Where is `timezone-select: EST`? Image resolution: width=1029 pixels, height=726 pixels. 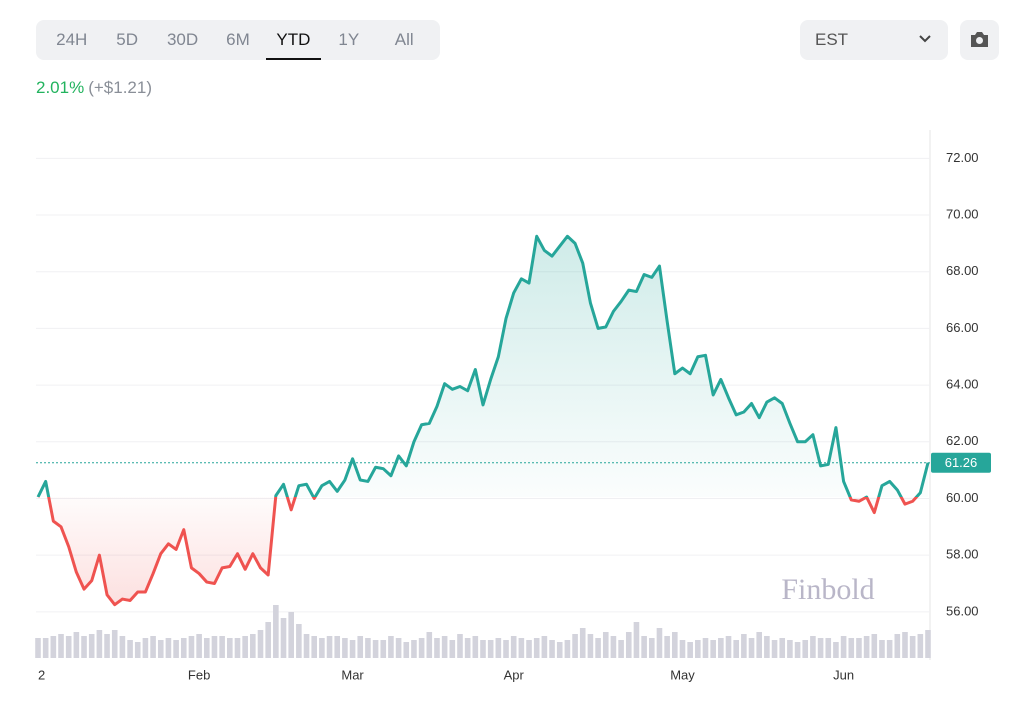 timezone-select: EST is located at coordinates (874, 40).